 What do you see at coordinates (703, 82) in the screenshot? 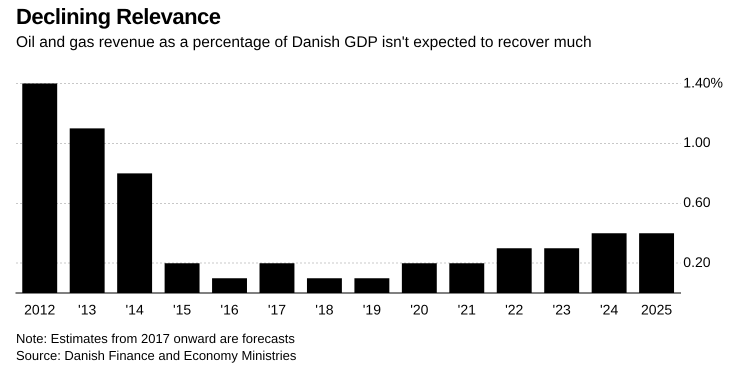
I see `y-tick-label: 1.40%` at bounding box center [703, 82].